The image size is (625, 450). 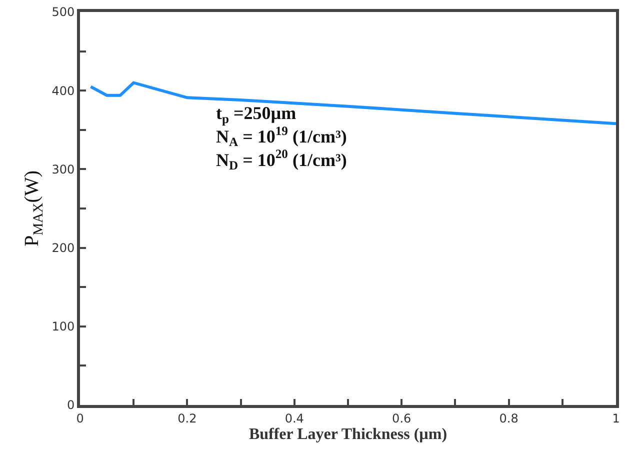 I want to click on y-tick-label: 200, so click(x=63, y=248).